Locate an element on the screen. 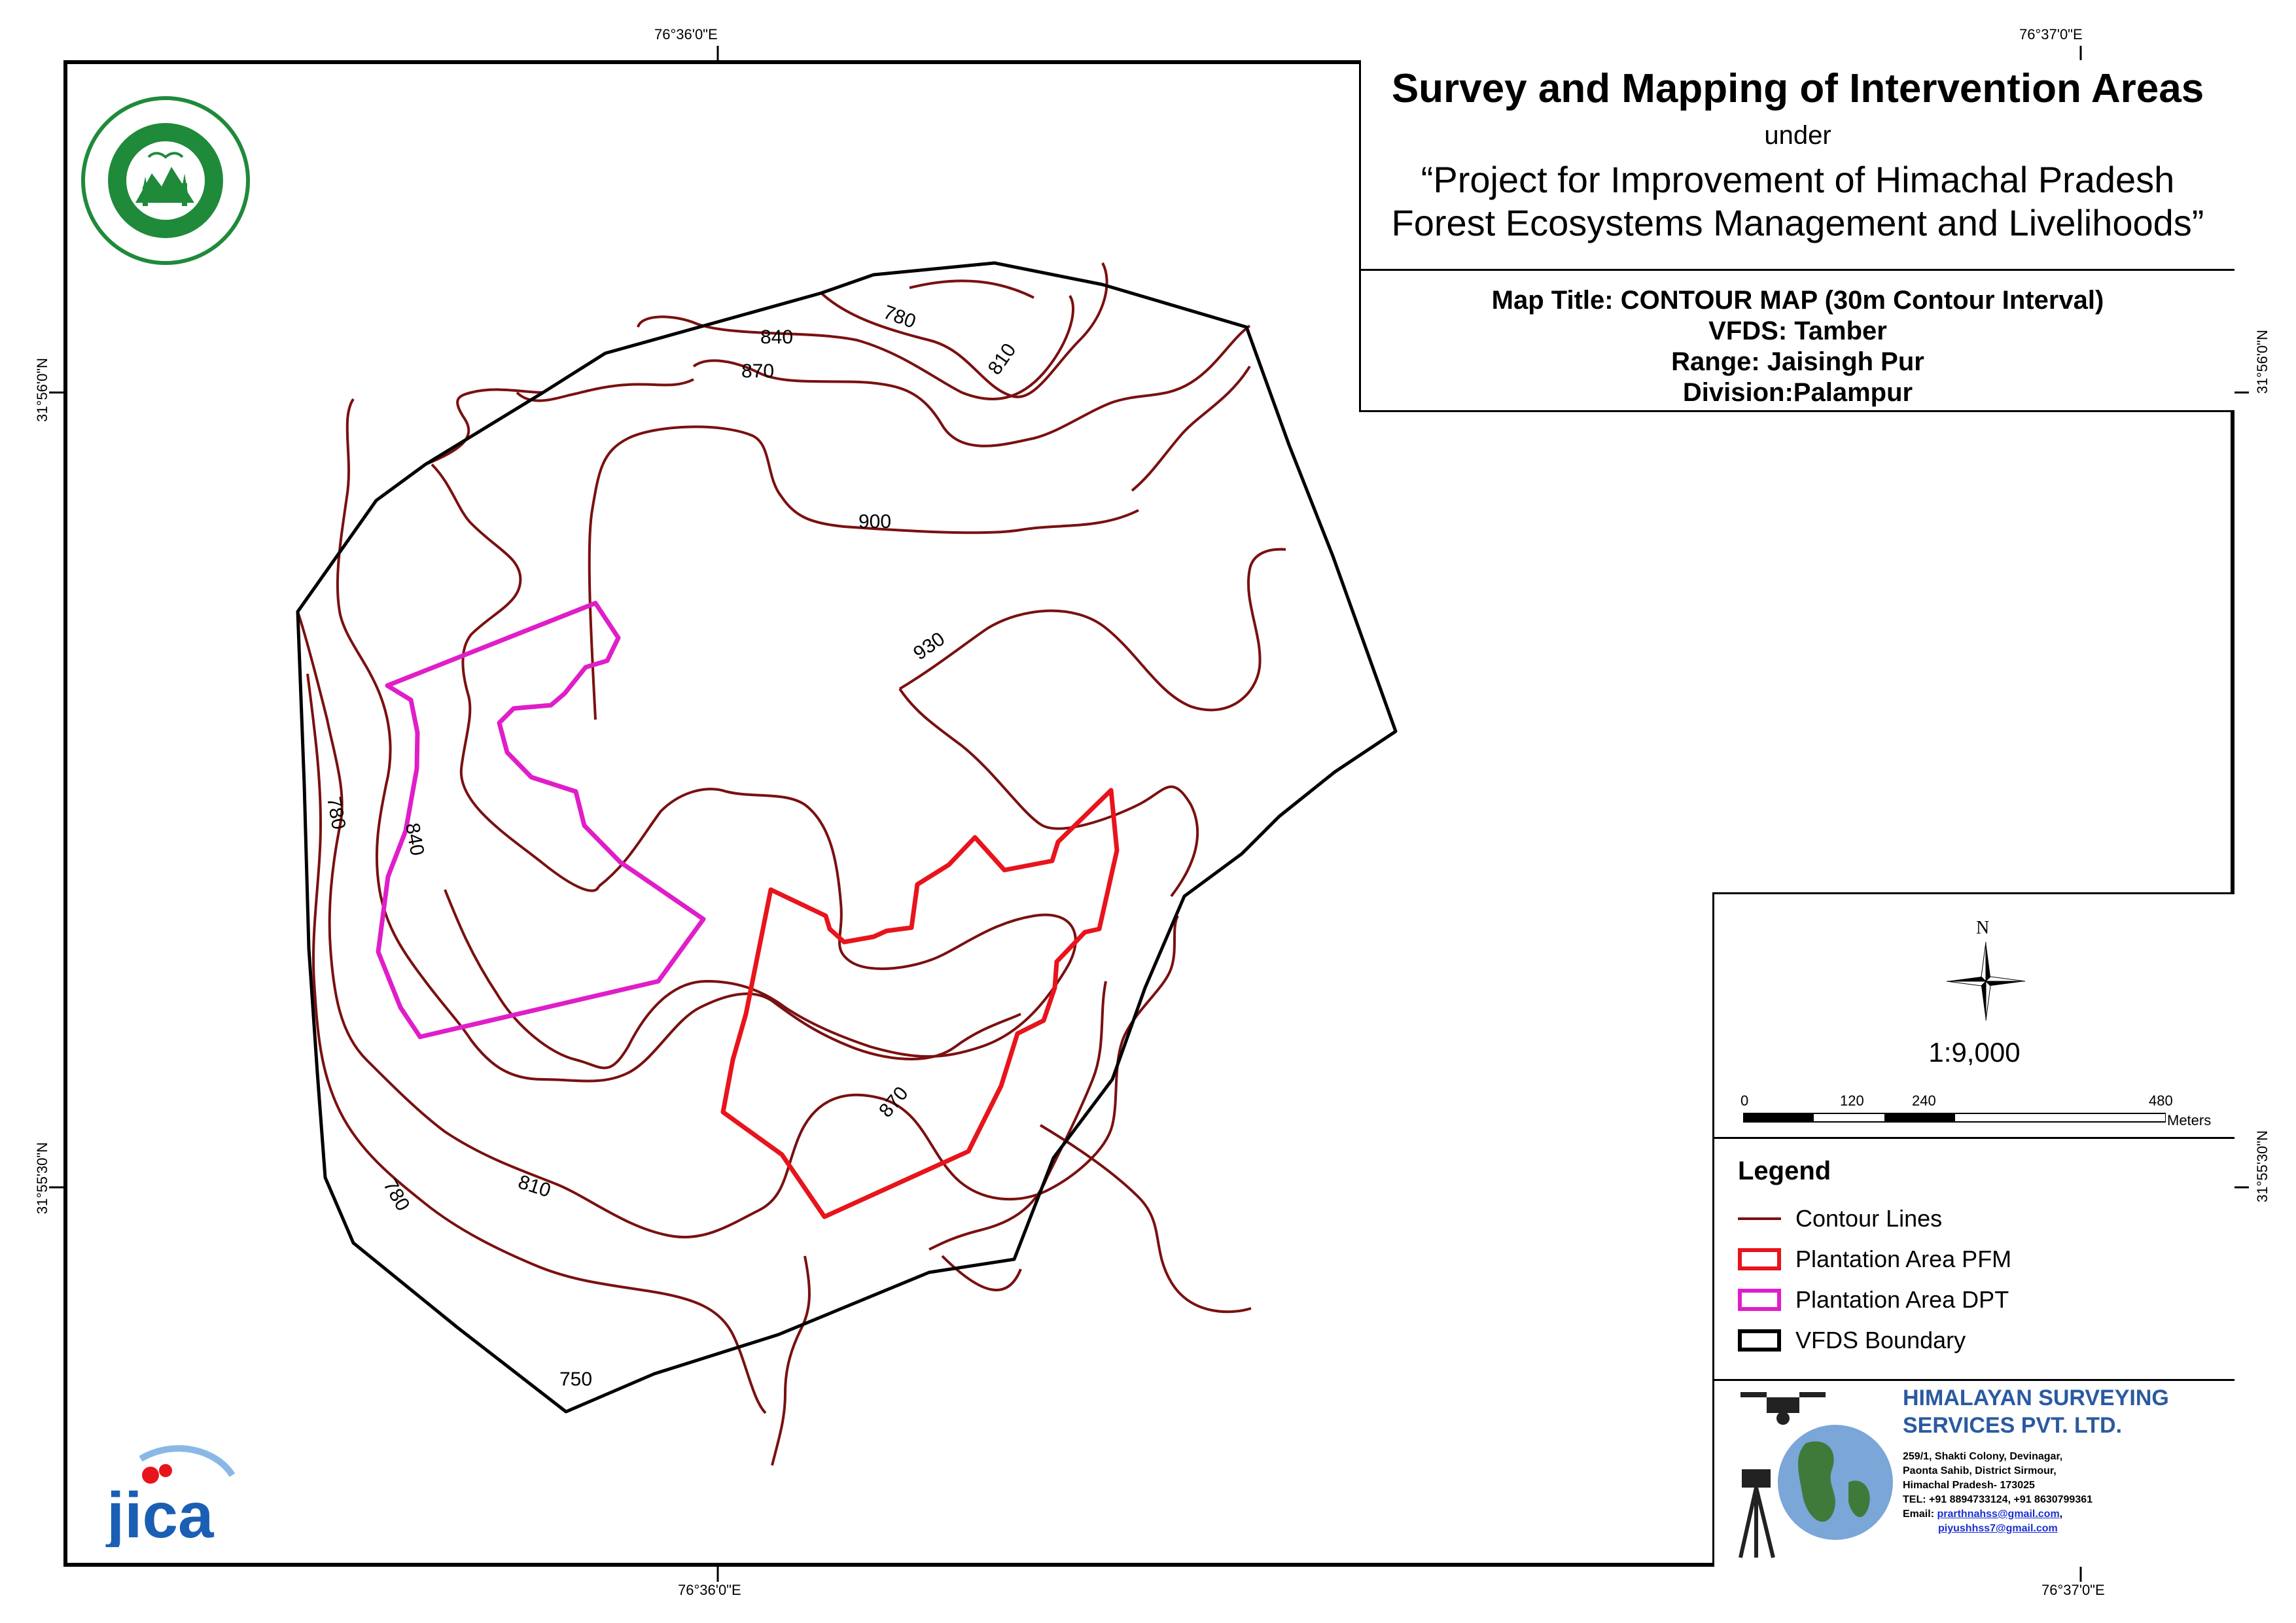 This screenshot has height=1623, width=2296. legend-label: Plantation Area DPT is located at coordinates (1902, 1300).